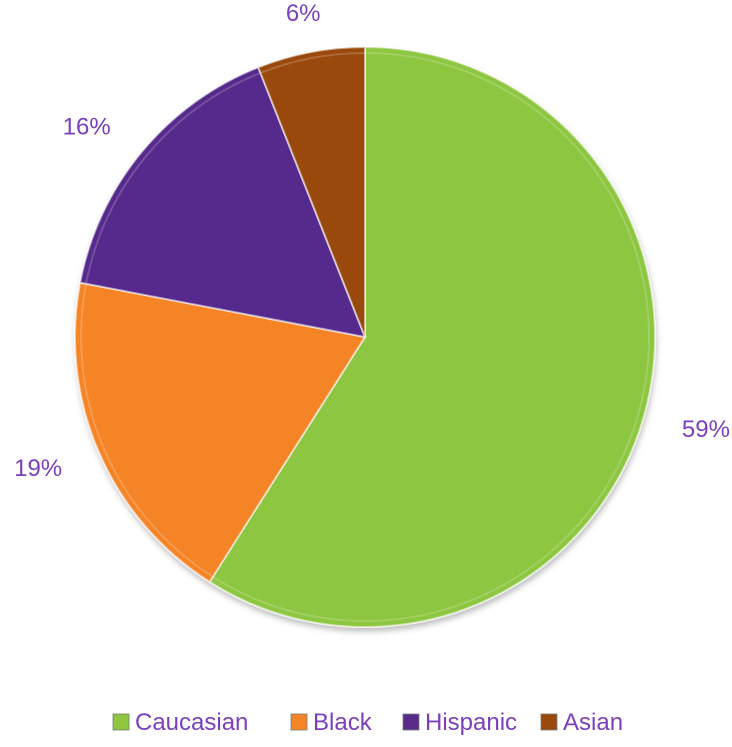  Describe the element at coordinates (311, 191) in the screenshot. I see `pie-slice-asian` at that location.